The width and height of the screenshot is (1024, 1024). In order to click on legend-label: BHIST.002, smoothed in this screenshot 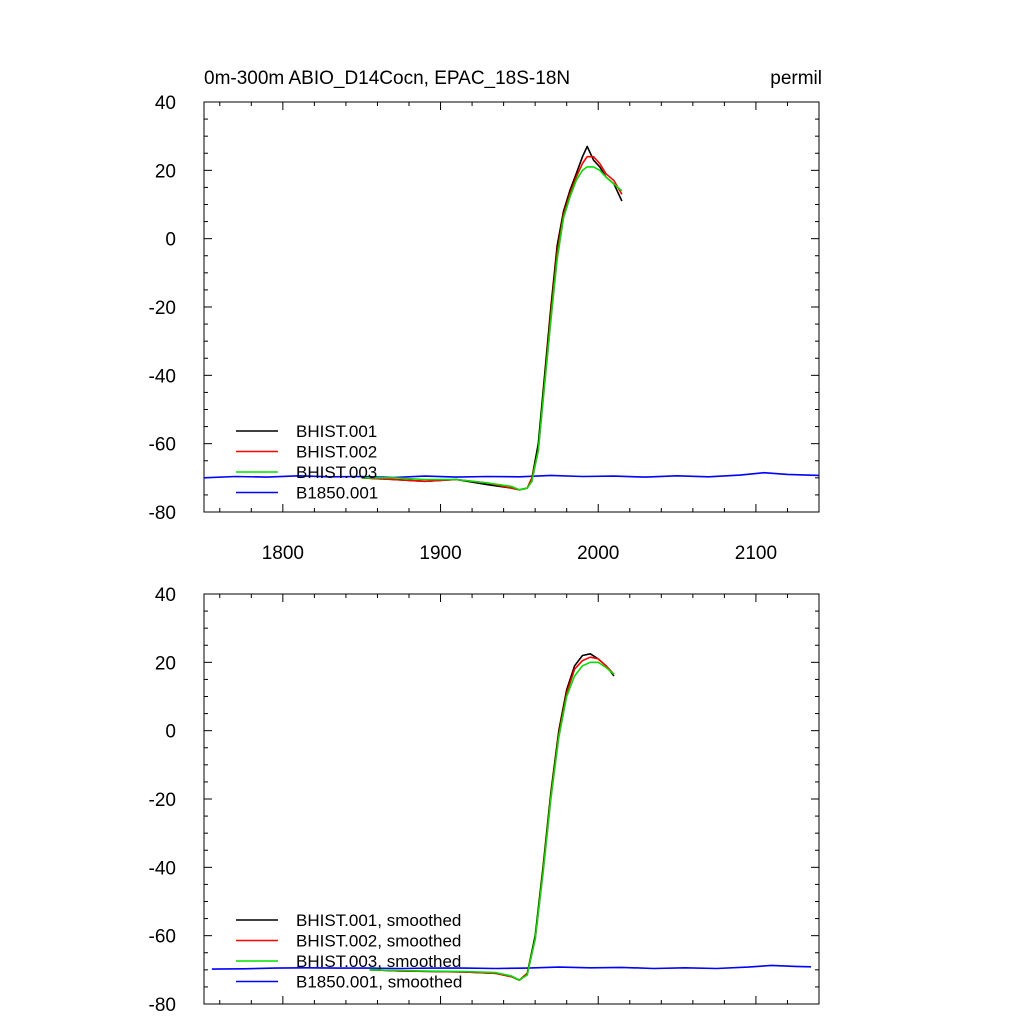, I will do `click(378, 941)`.